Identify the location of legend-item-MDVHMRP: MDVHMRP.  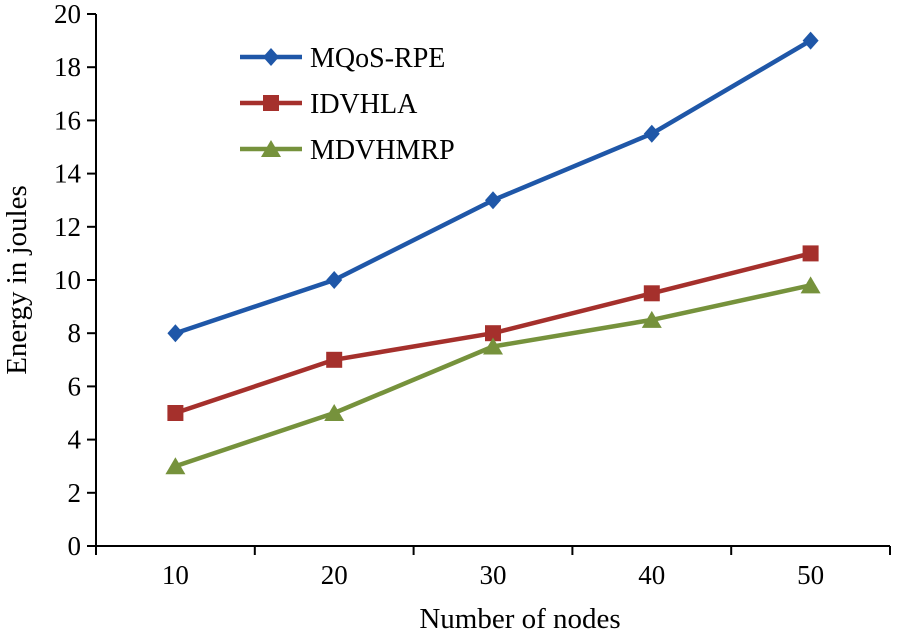
(347, 150).